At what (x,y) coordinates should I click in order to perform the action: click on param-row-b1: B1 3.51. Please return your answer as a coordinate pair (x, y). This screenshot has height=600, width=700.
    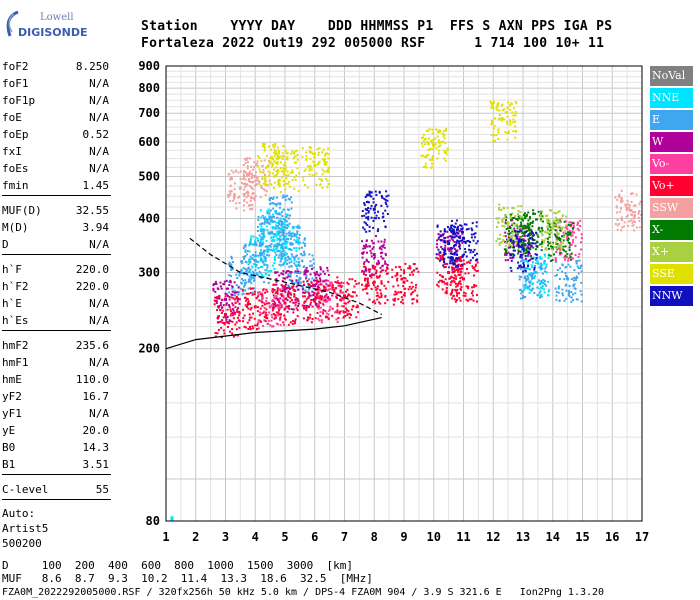
    Looking at the image, I should click on (56, 464).